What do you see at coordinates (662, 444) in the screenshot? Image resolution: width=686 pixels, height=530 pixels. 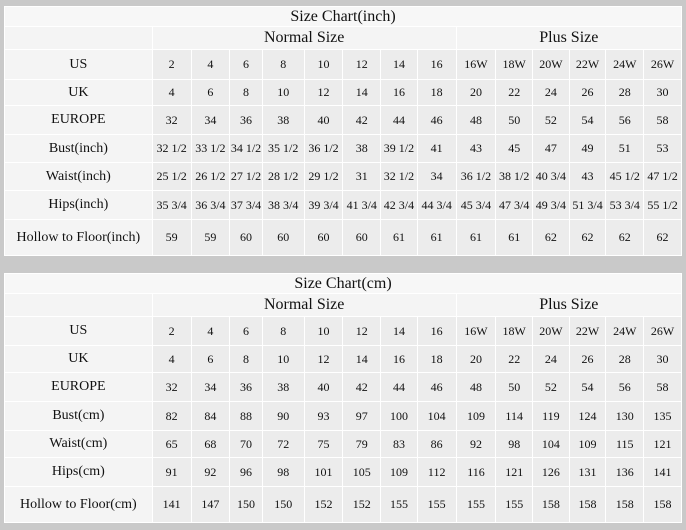 I see `table-cell: 121` at bounding box center [662, 444].